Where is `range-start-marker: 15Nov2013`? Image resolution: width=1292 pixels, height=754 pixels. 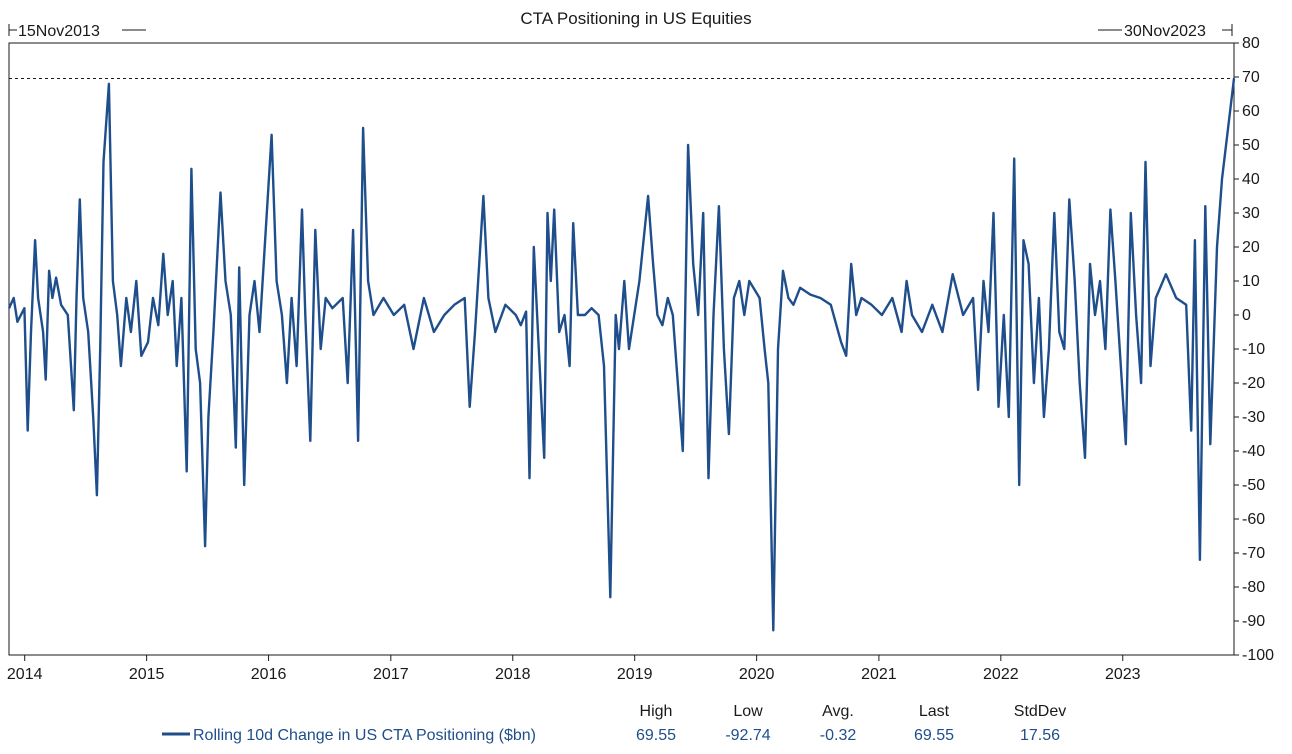
range-start-marker: 15Nov2013 is located at coordinates (77, 31).